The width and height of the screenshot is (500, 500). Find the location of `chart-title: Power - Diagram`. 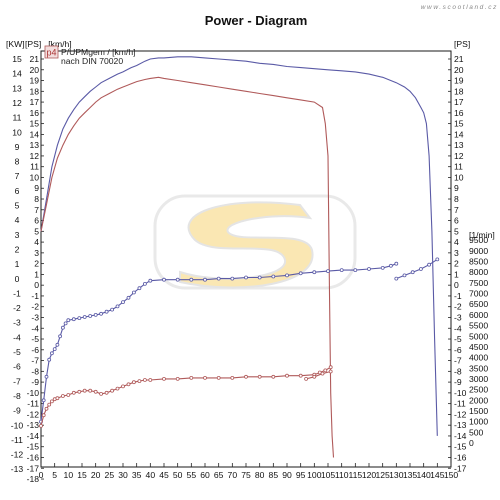

chart-title: Power - Diagram is located at coordinates (256, 20).